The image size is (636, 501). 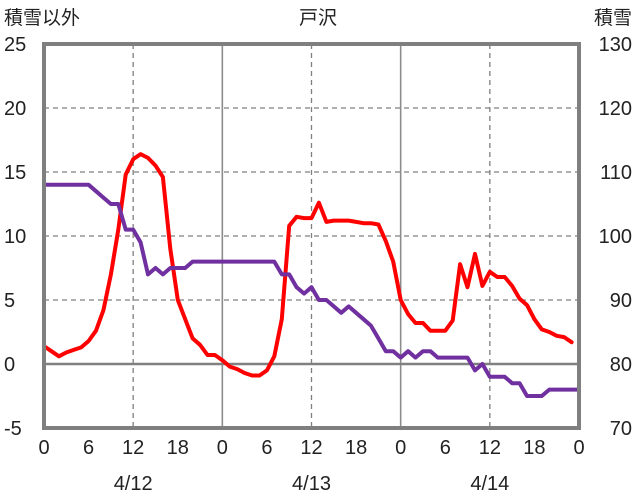 What do you see at coordinates (9, 365) in the screenshot?
I see `y-left-tick-label: 0` at bounding box center [9, 365].